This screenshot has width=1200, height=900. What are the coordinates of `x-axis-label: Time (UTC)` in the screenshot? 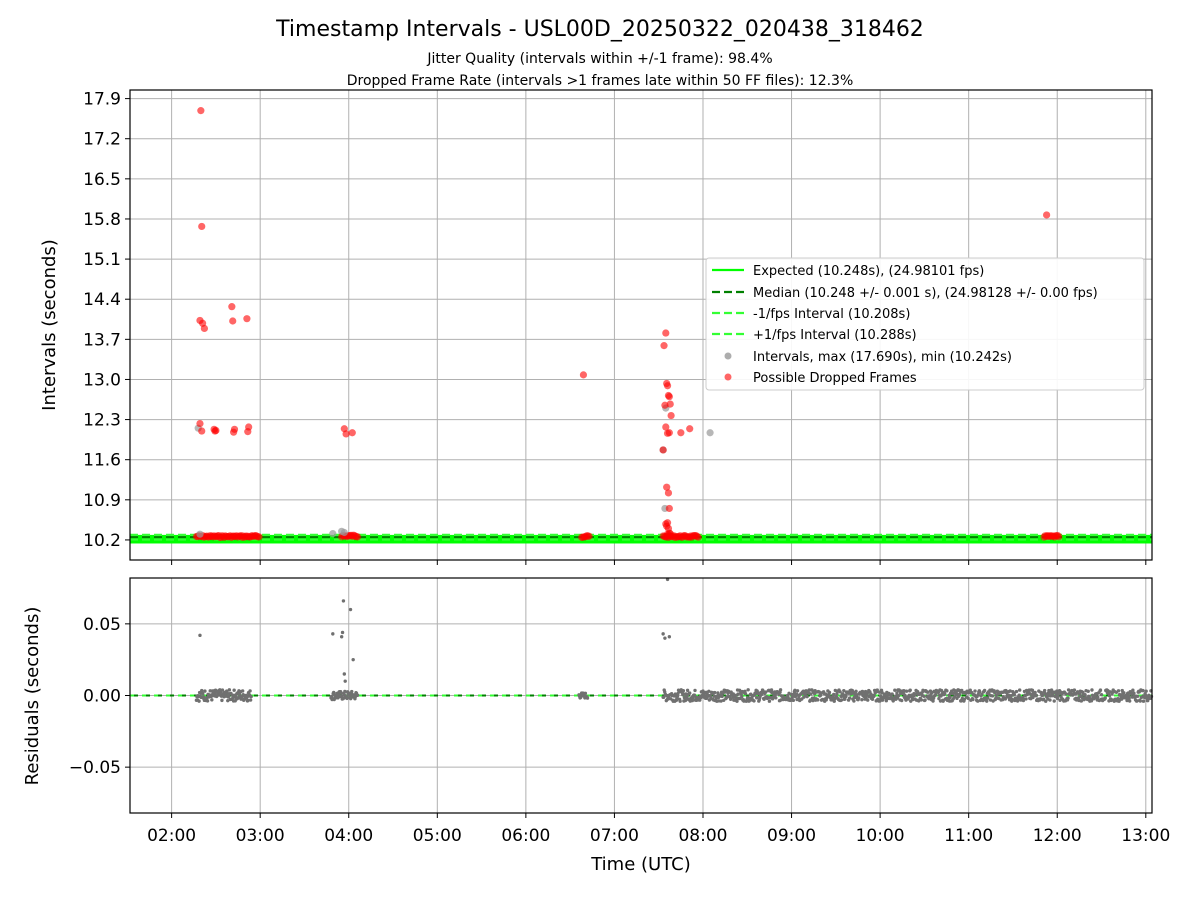 It's located at (640, 864).